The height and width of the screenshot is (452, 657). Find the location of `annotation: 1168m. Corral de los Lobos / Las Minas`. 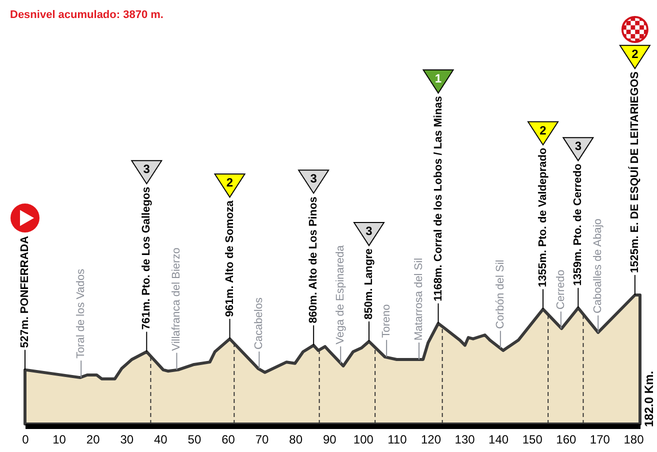

annotation: 1168m. Corral de los Lobos / Las Minas is located at coordinates (438, 199).